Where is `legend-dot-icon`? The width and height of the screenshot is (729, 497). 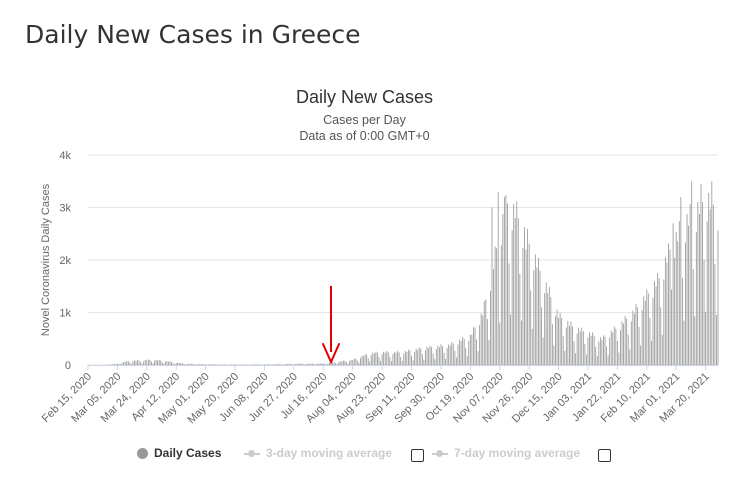 legend-dot-icon is located at coordinates (142, 453).